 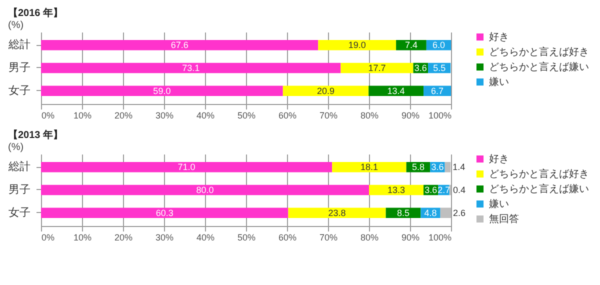 I want to click on data-label: 6.0, so click(x=438, y=45).